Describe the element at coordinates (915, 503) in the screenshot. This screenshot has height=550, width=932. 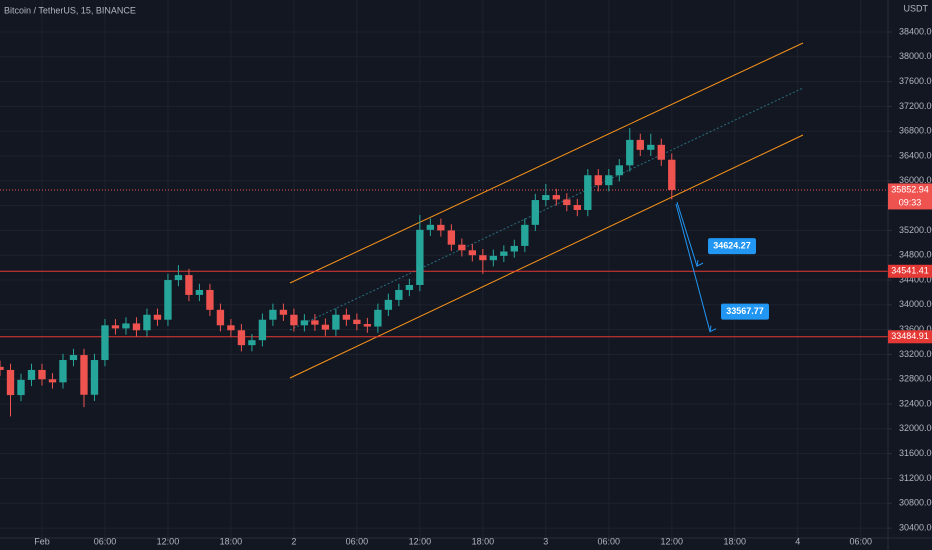
I see `y-tick-label: 30800.00` at that location.